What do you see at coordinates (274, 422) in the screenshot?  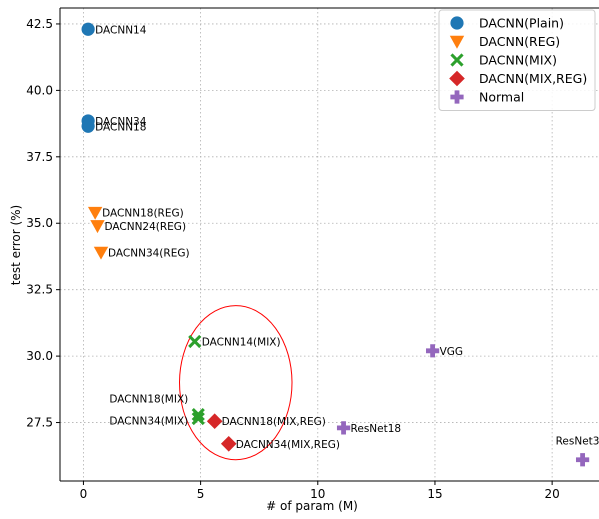 I see `point-label: DACNN18(MIX,REG)` at bounding box center [274, 422].